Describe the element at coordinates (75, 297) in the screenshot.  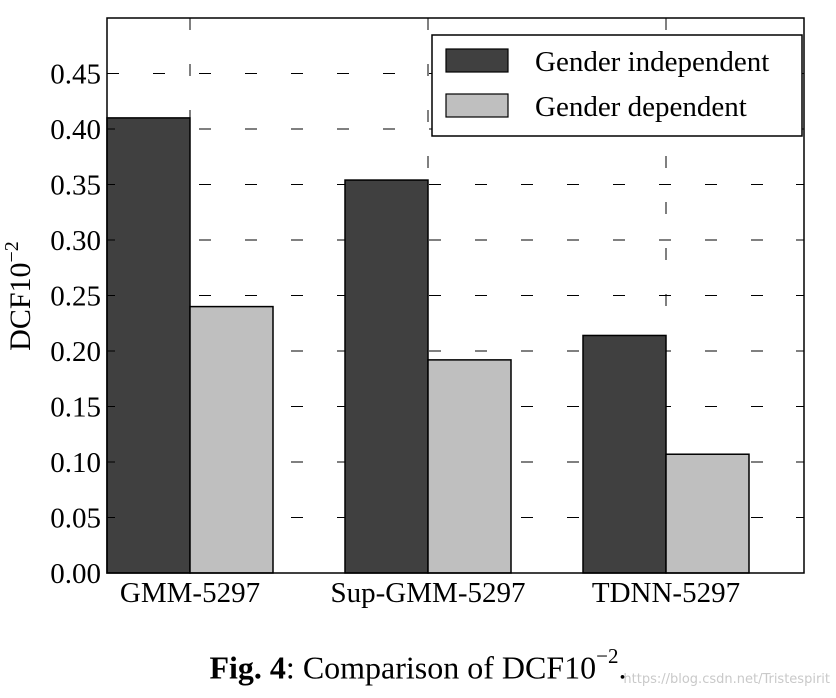
I see `y-tick-label: 0.25` at that location.